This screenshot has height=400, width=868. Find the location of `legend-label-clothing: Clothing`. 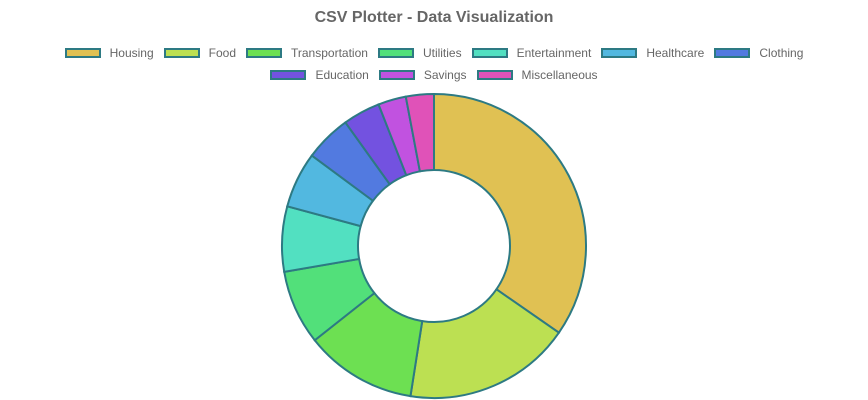

legend-label-clothing: Clothing is located at coordinates (781, 53).